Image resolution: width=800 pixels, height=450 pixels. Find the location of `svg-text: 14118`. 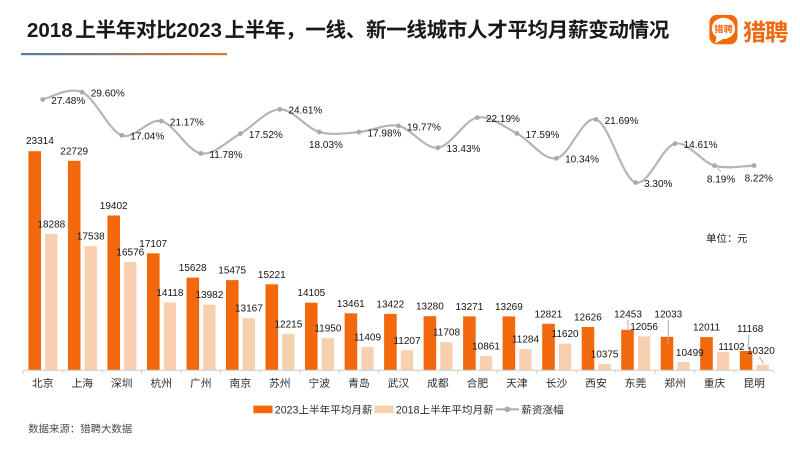

svg-text: 14118 is located at coordinates (170, 293).